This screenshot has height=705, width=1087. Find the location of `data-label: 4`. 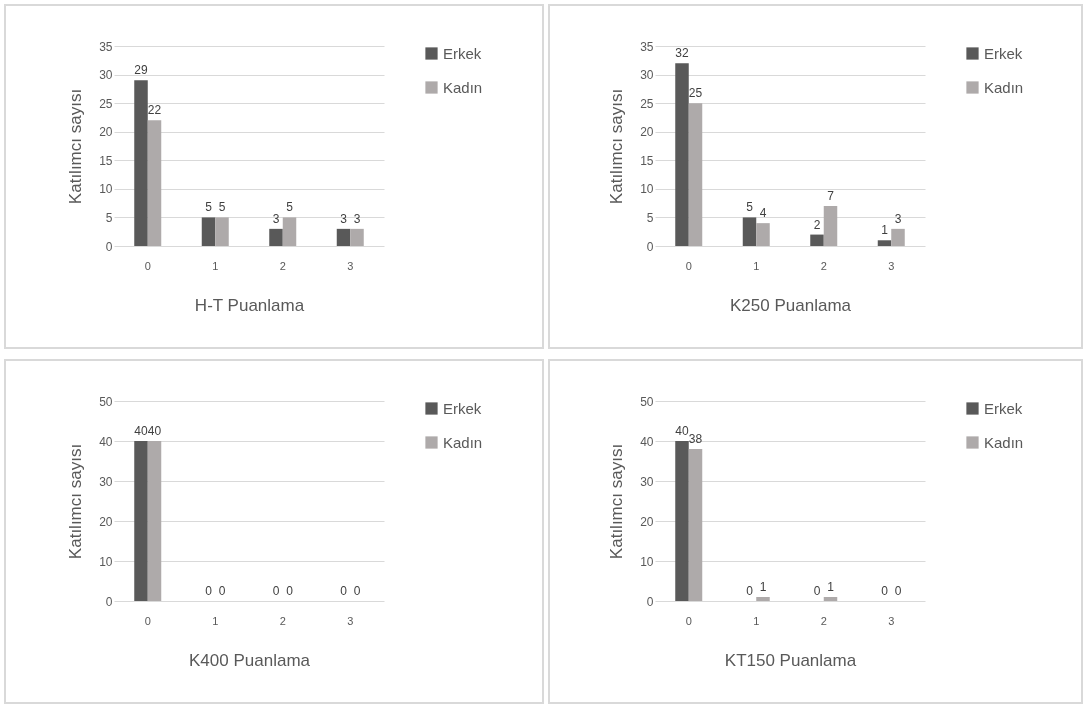

data-label: 4 is located at coordinates (763, 213).